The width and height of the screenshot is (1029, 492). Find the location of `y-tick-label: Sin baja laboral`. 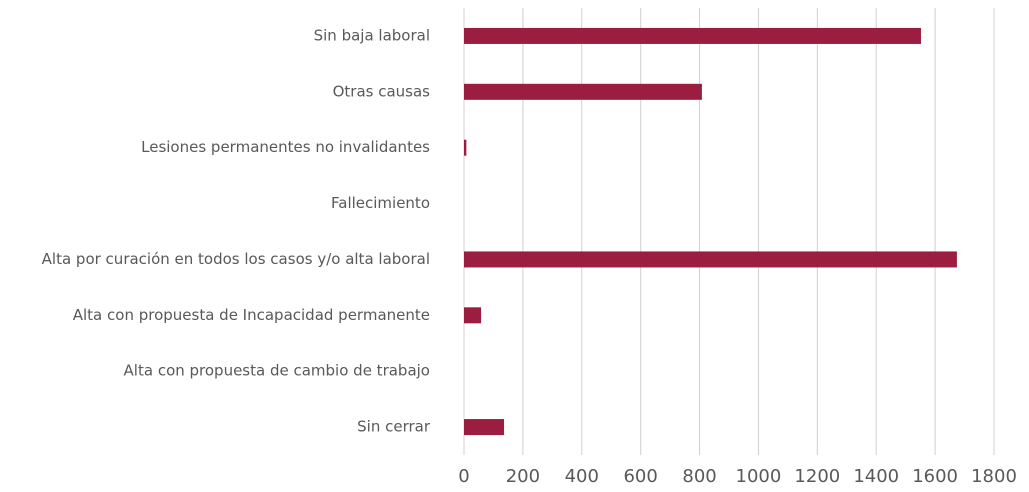

y-tick-label: Sin baja laboral is located at coordinates (372, 35).